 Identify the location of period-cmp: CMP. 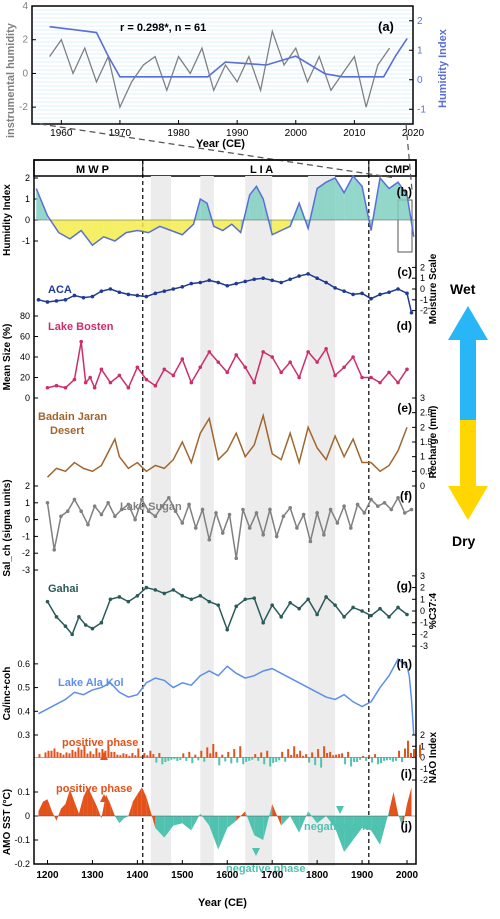
(397, 170).